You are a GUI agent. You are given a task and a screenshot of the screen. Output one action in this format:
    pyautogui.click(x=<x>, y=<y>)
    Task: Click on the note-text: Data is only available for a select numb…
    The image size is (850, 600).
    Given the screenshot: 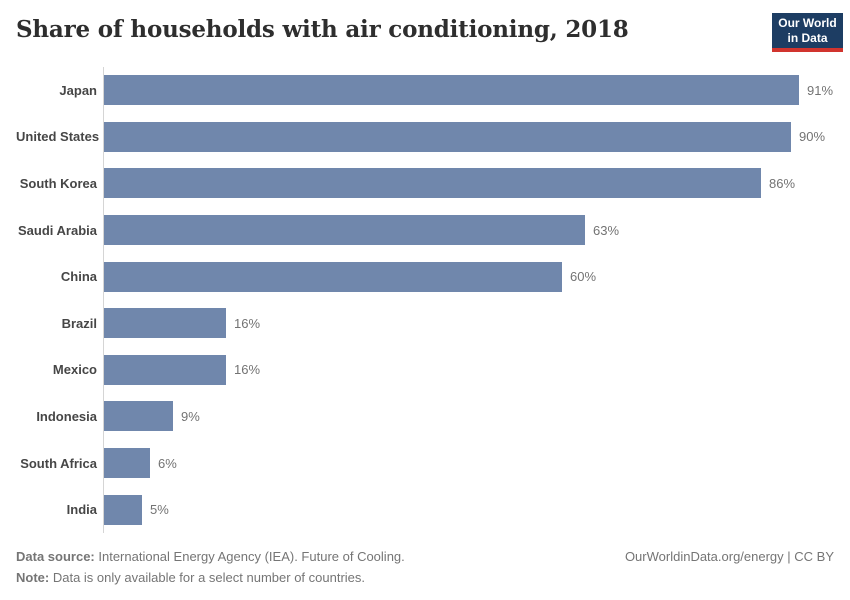 What is the action you would take?
    pyautogui.click(x=209, y=577)
    